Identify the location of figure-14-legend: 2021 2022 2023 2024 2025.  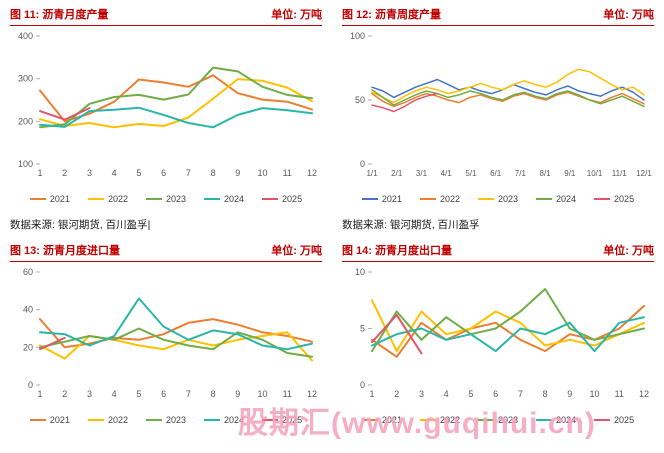
(498, 420).